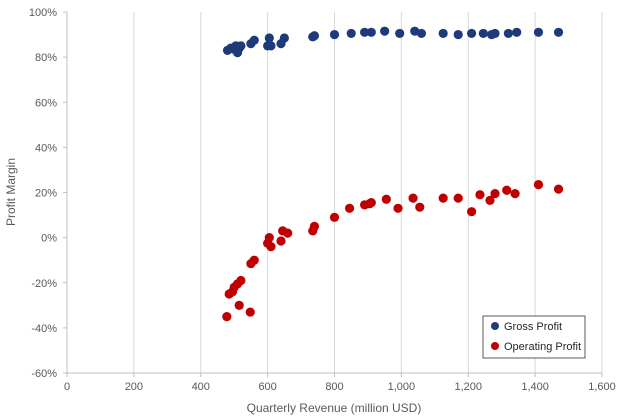 Image resolution: width=640 pixels, height=418 pixels. What do you see at coordinates (602, 387) in the screenshot?
I see `x-tick-label: 1,600` at bounding box center [602, 387].